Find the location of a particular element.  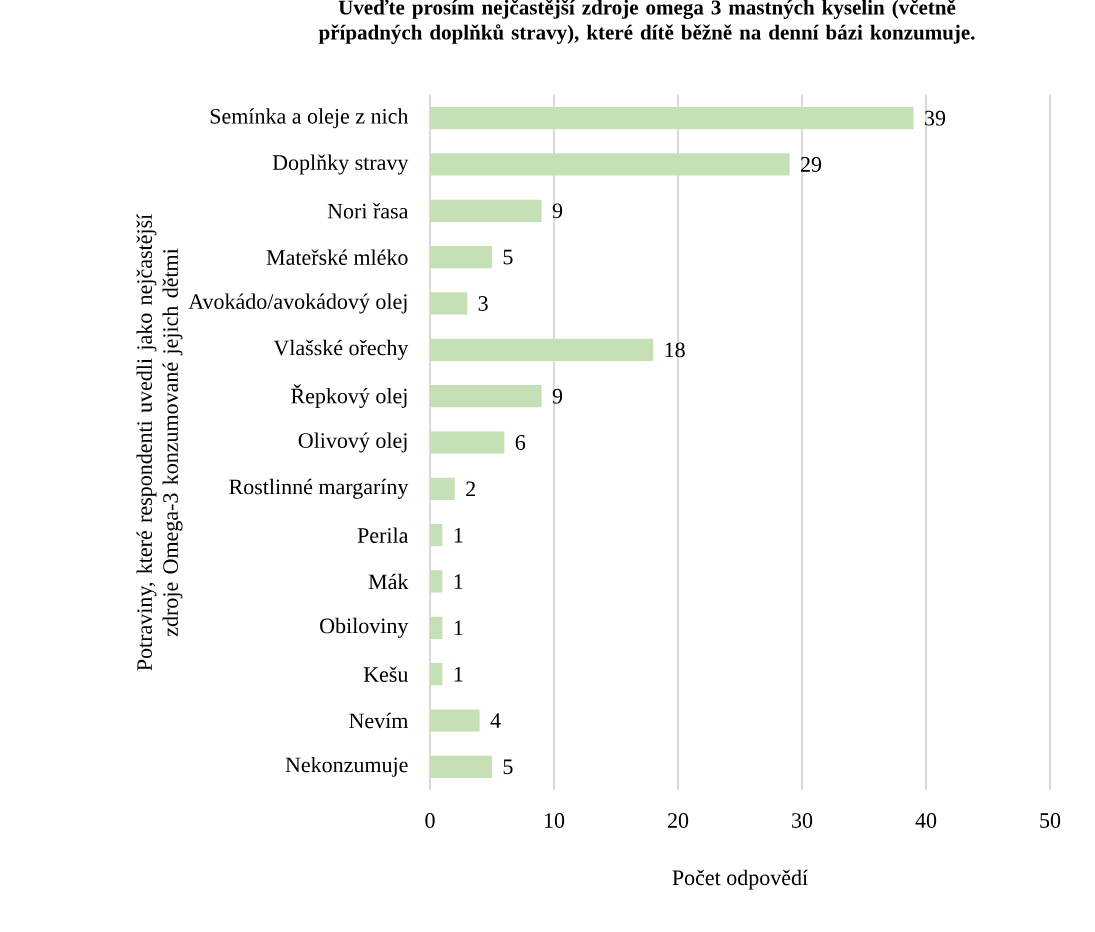

x-tick-label: 0 is located at coordinates (430, 820).